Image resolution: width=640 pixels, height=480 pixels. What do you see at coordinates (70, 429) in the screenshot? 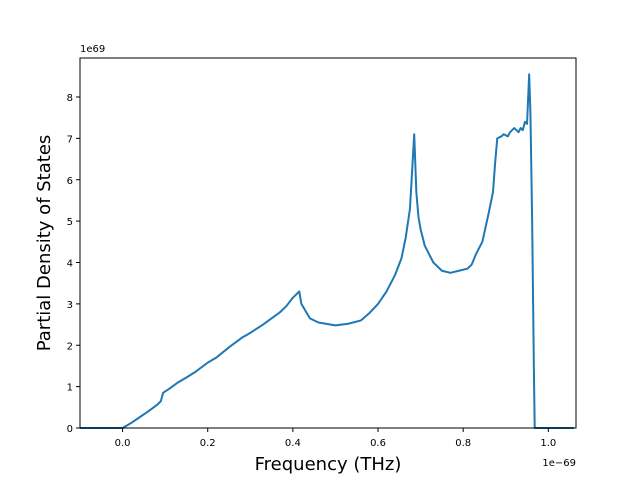
I see `y-tick-label: 0` at bounding box center [70, 429].